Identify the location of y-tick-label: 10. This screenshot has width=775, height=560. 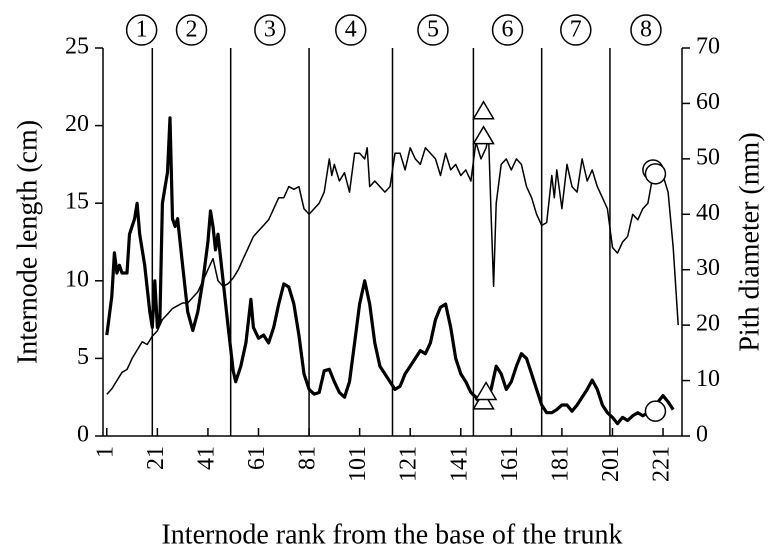
(77, 279).